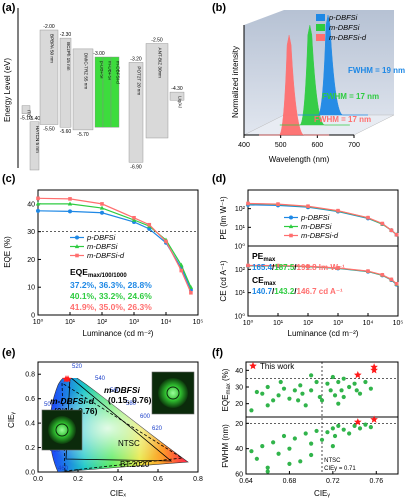 This screenshot has width=406, height=500. I want to click on legend-label-d: m-DBFSi-d, so click(320, 235).